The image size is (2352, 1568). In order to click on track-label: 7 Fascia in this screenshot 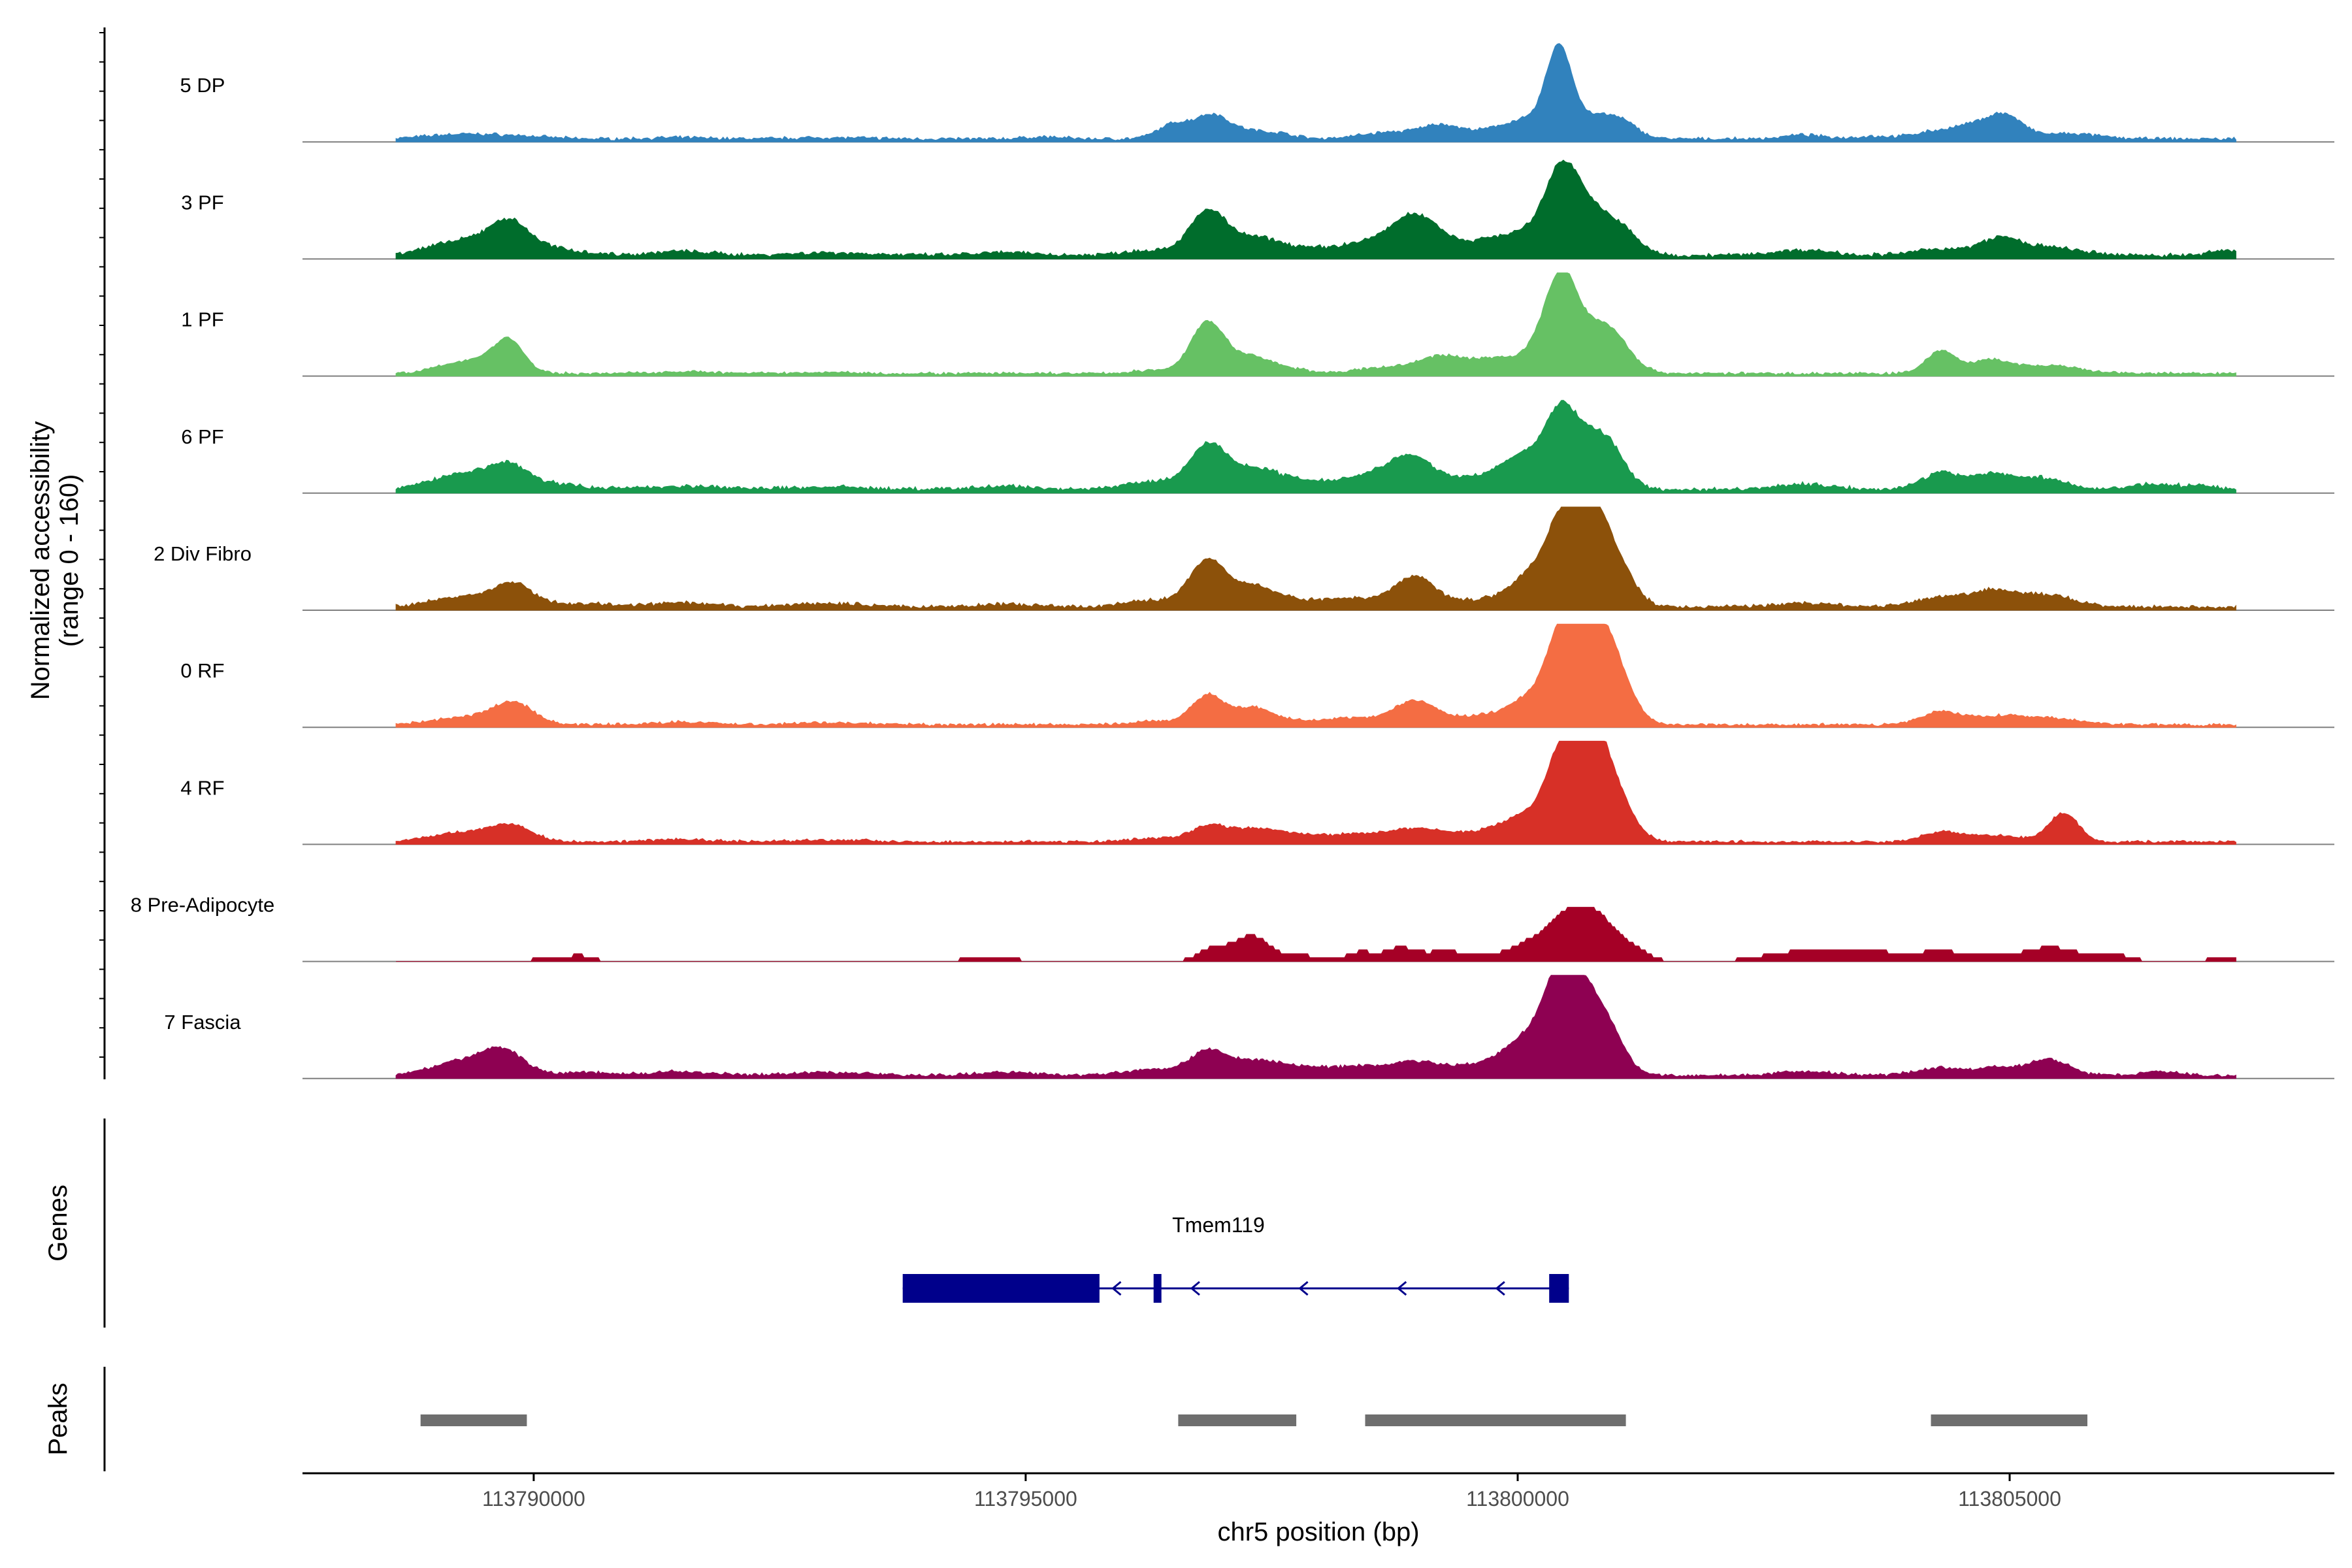, I will do `click(202, 1022)`.